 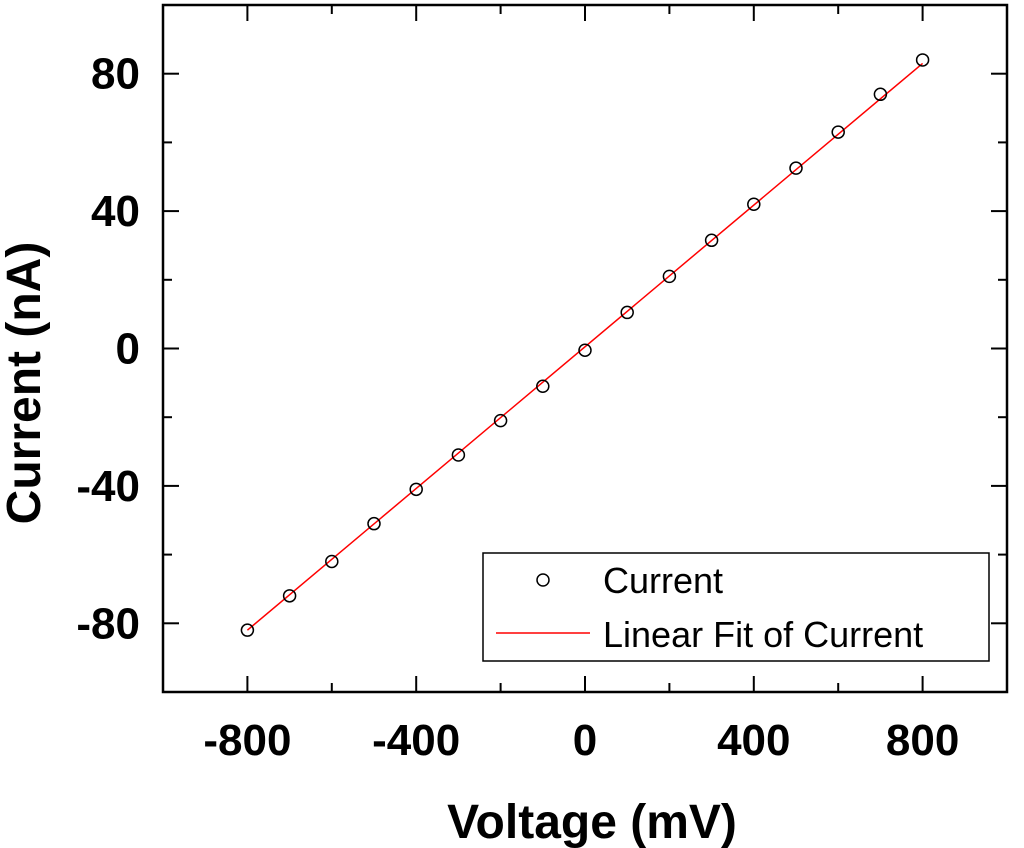 I want to click on y-tick-label: -80, so click(x=108, y=623).